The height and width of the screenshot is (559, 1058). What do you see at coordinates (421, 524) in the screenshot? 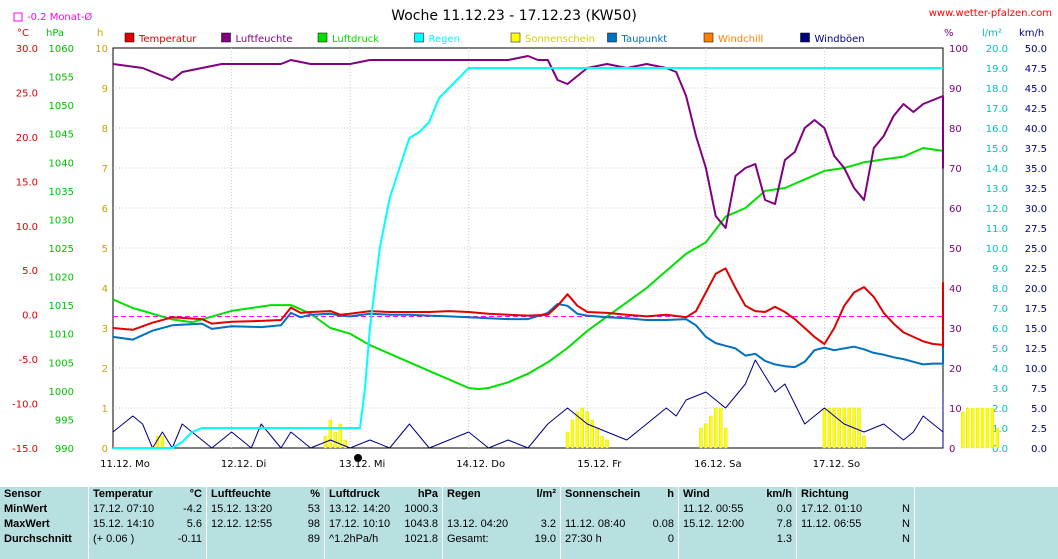
I see `press-max-val: 1043.8` at bounding box center [421, 524].